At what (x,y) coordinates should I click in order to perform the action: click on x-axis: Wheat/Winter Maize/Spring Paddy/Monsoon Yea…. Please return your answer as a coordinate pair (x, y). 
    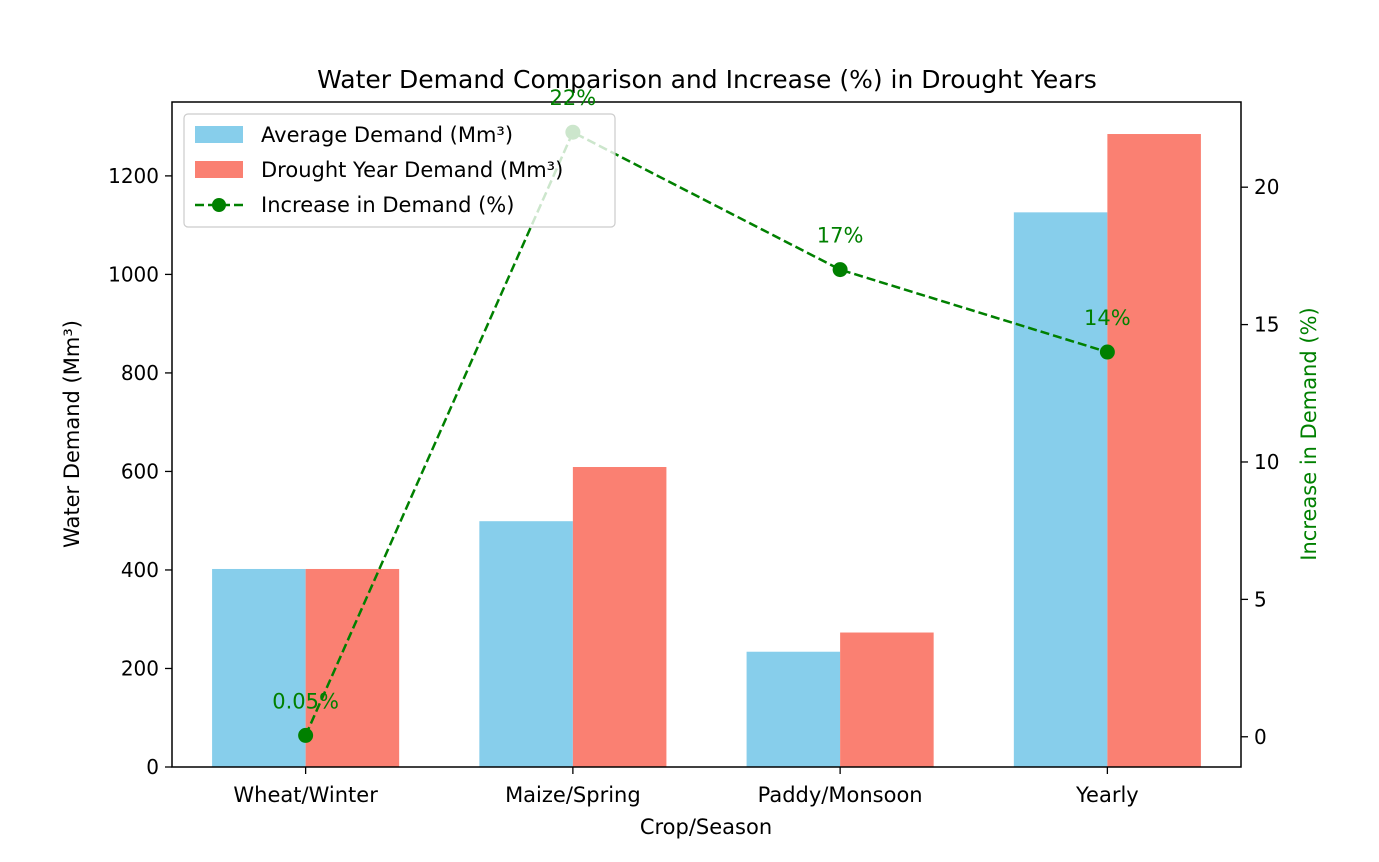
    Looking at the image, I should click on (686, 787).